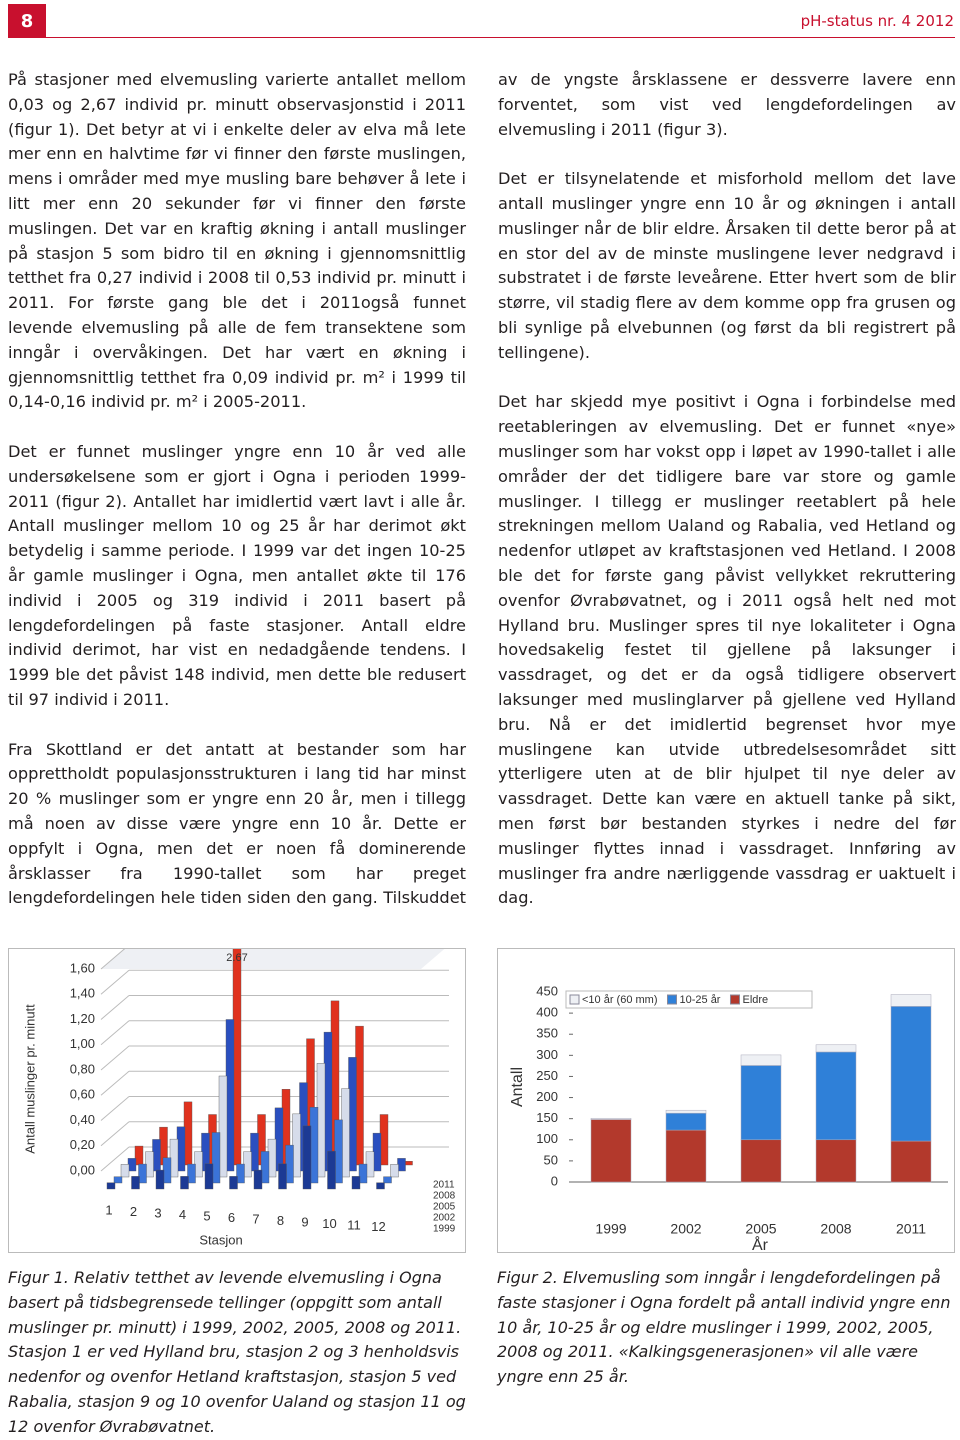 The width and height of the screenshot is (960, 1440). I want to click on legend-label: 10-25 år, so click(700, 1000).